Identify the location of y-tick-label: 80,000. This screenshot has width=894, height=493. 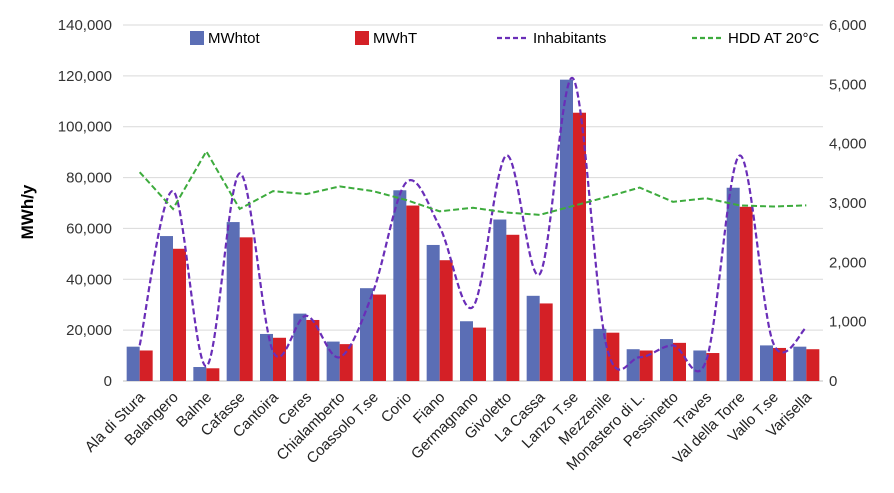
(89, 178).